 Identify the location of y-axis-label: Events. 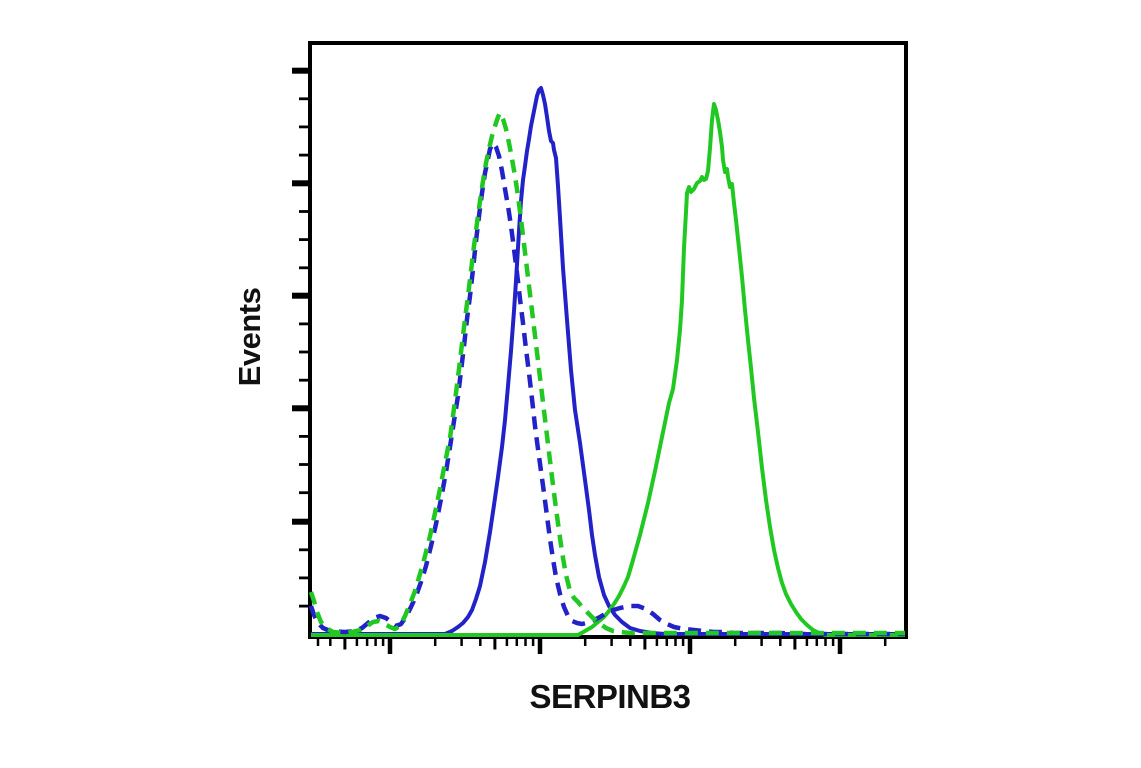
(249, 337).